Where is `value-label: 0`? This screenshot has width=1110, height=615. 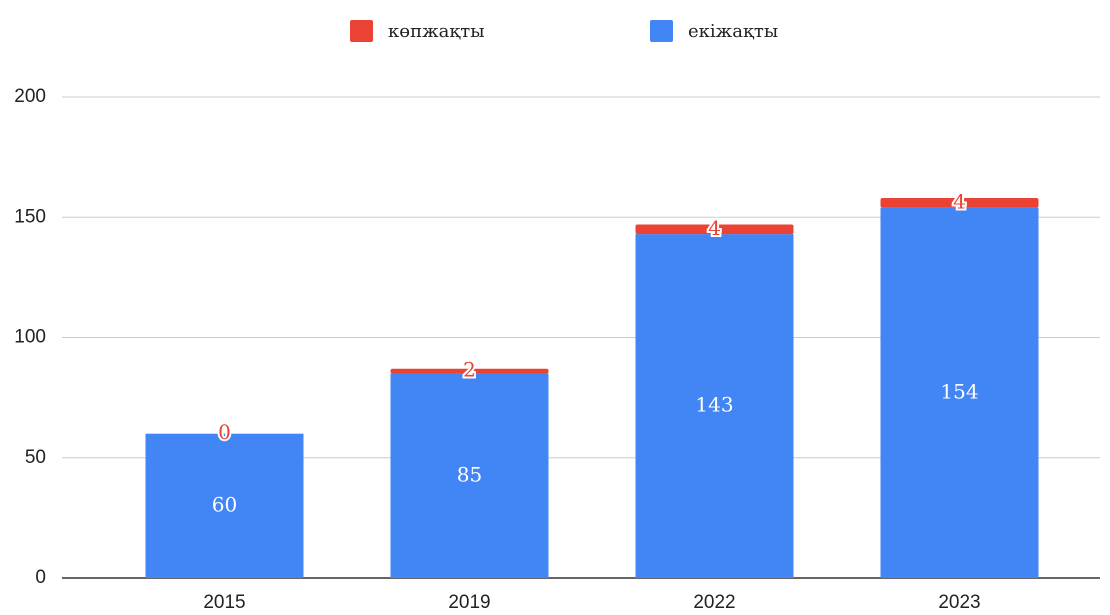
value-label: 0 is located at coordinates (224, 432).